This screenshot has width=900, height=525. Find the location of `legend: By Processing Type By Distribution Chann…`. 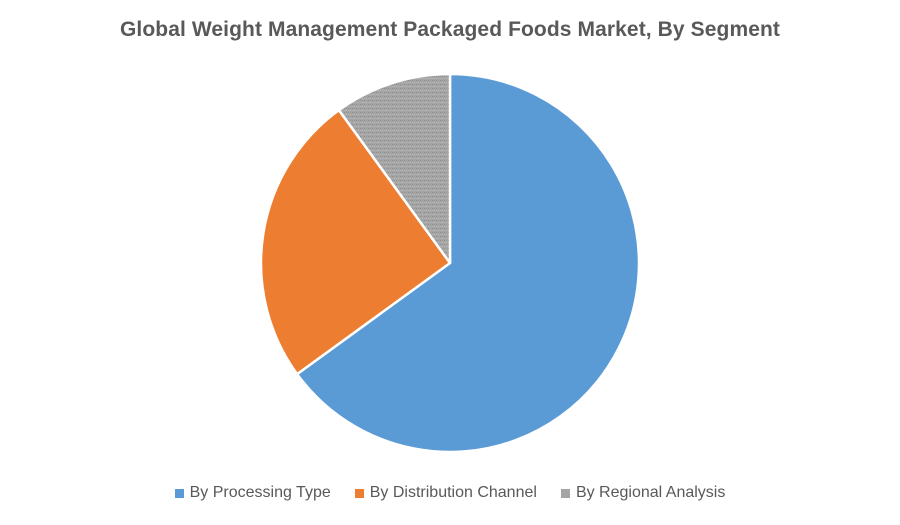

legend: By Processing Type By Distribution Chann… is located at coordinates (450, 493).